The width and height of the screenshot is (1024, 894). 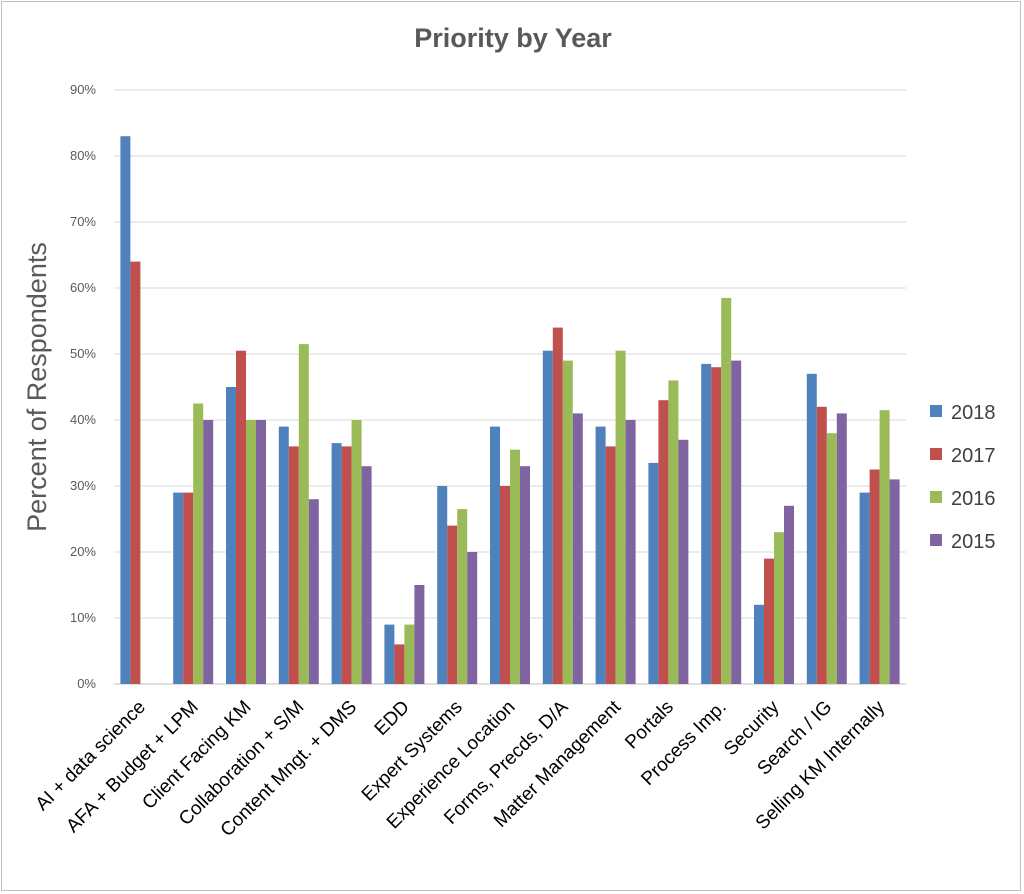 I want to click on legend-swatch-2017, so click(x=936, y=454).